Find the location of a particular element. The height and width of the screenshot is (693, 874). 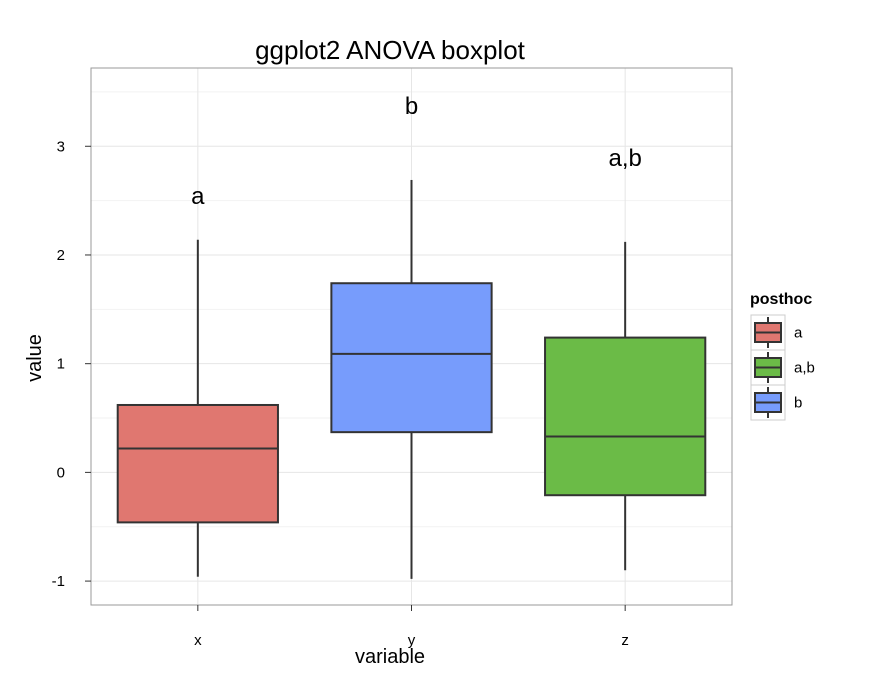

y-tick-label: 0 is located at coordinates (61, 472).